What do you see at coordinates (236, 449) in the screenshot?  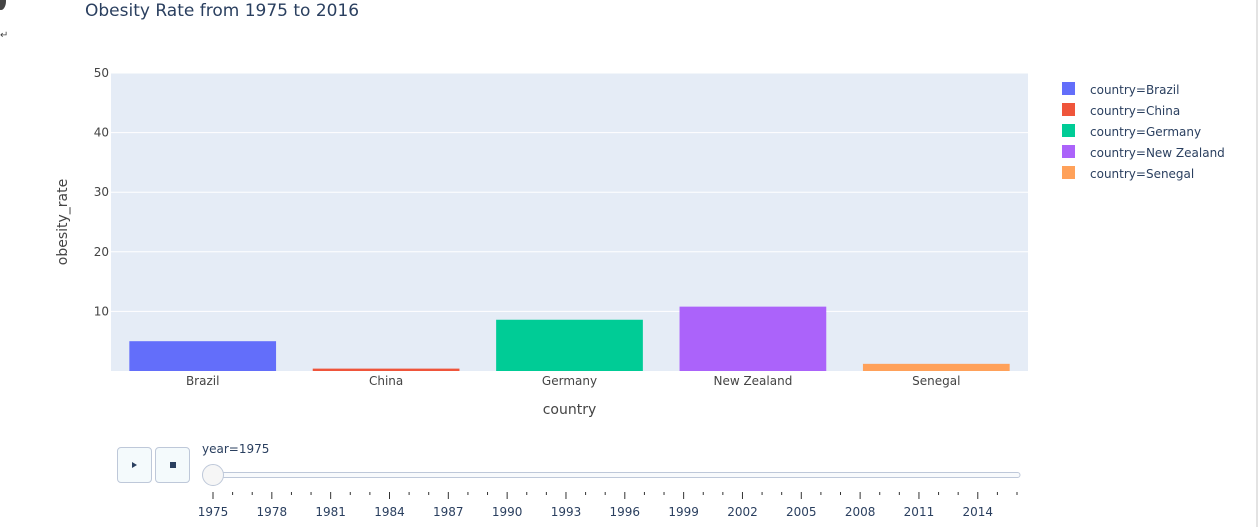 I see `slider-current-value: year=1975` at bounding box center [236, 449].